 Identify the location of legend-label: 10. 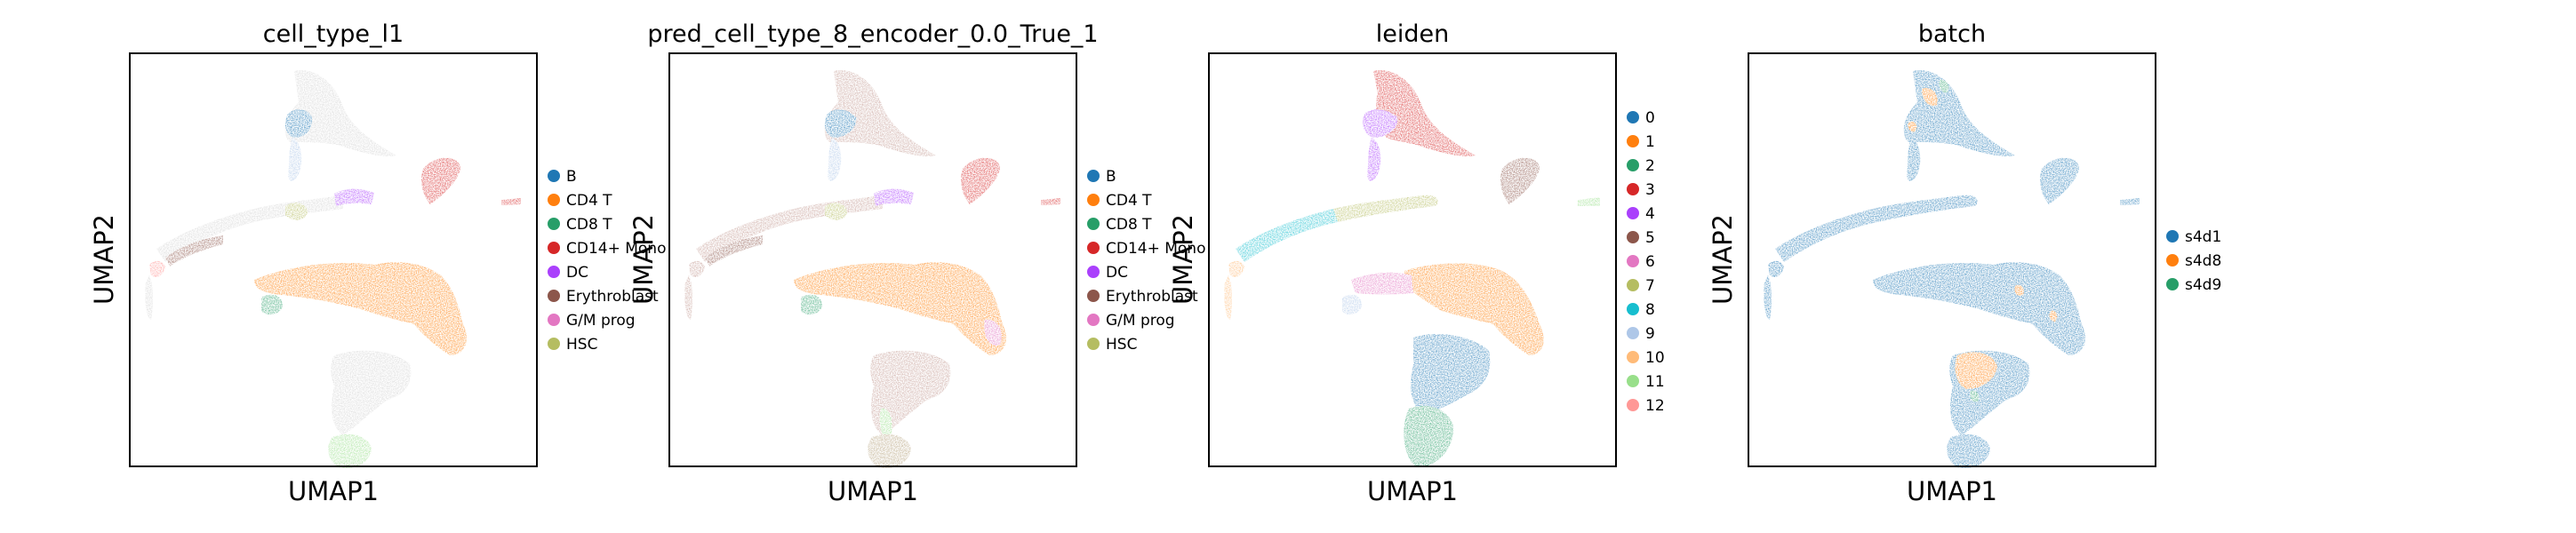
(1655, 358).